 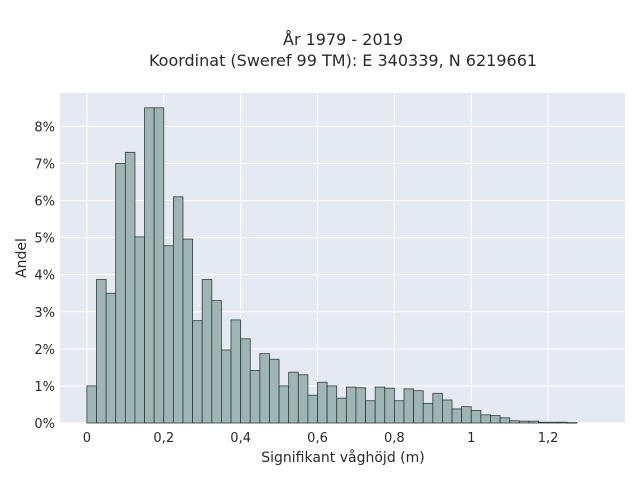 I want to click on chart-title: År 1979 - 2019, so click(x=343, y=39).